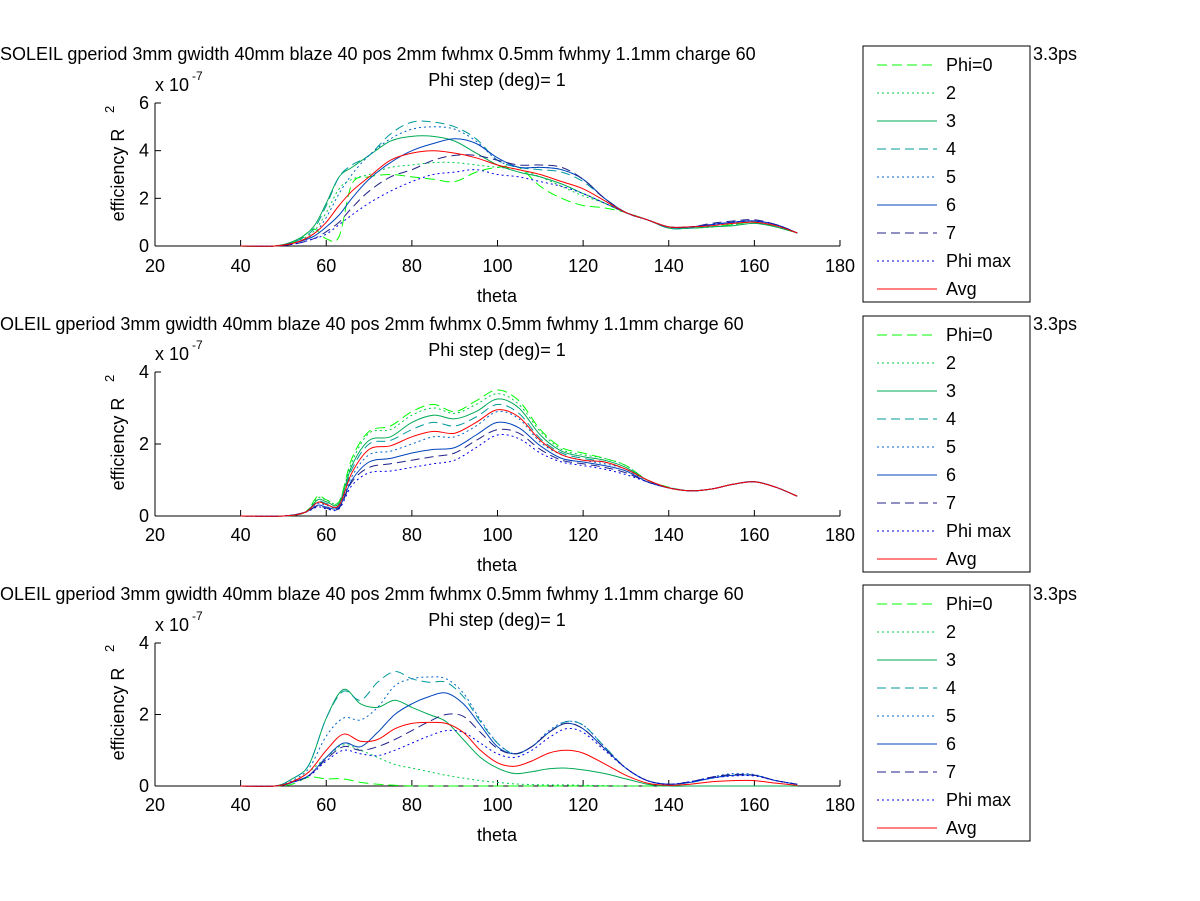  Describe the element at coordinates (155, 535) in the screenshot. I see `x-tick-label: 20` at that location.